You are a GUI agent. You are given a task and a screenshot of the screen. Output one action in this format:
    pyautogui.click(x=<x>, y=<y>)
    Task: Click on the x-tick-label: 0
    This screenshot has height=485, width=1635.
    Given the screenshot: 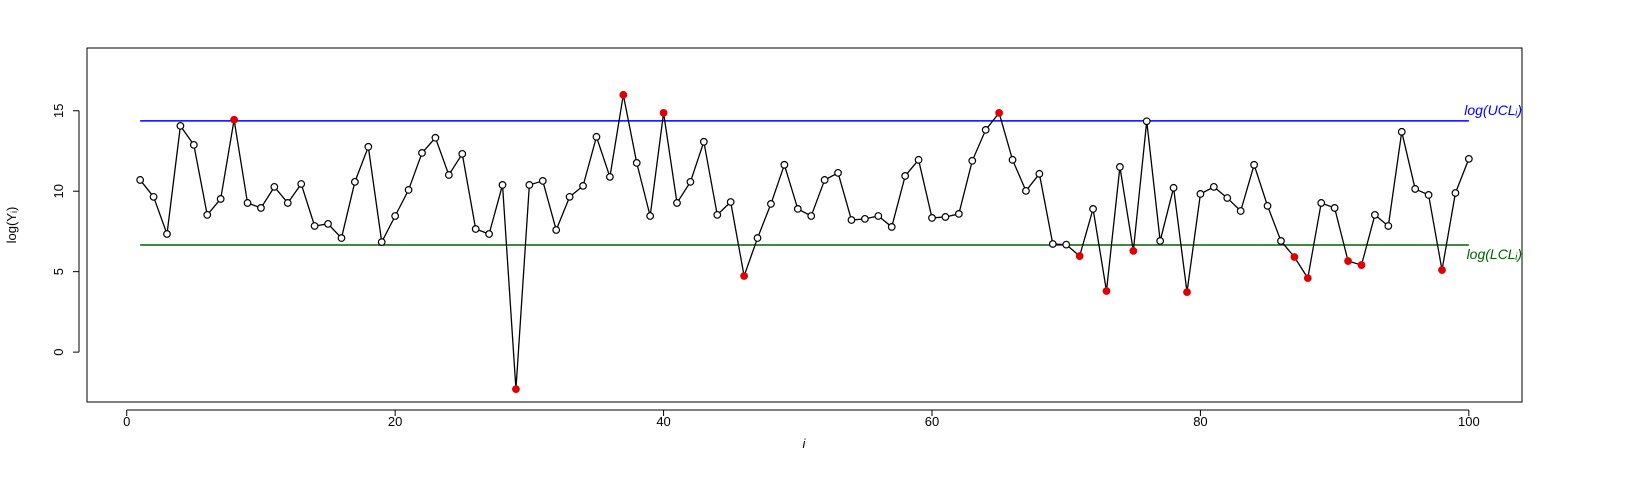 What is the action you would take?
    pyautogui.click(x=126, y=421)
    